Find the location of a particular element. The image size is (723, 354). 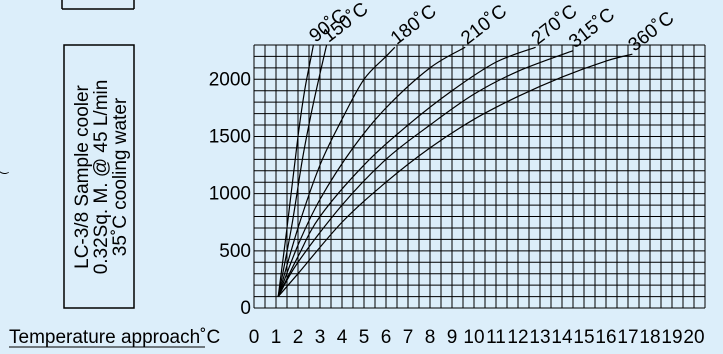

x-tick-label: 6 is located at coordinates (386, 337).